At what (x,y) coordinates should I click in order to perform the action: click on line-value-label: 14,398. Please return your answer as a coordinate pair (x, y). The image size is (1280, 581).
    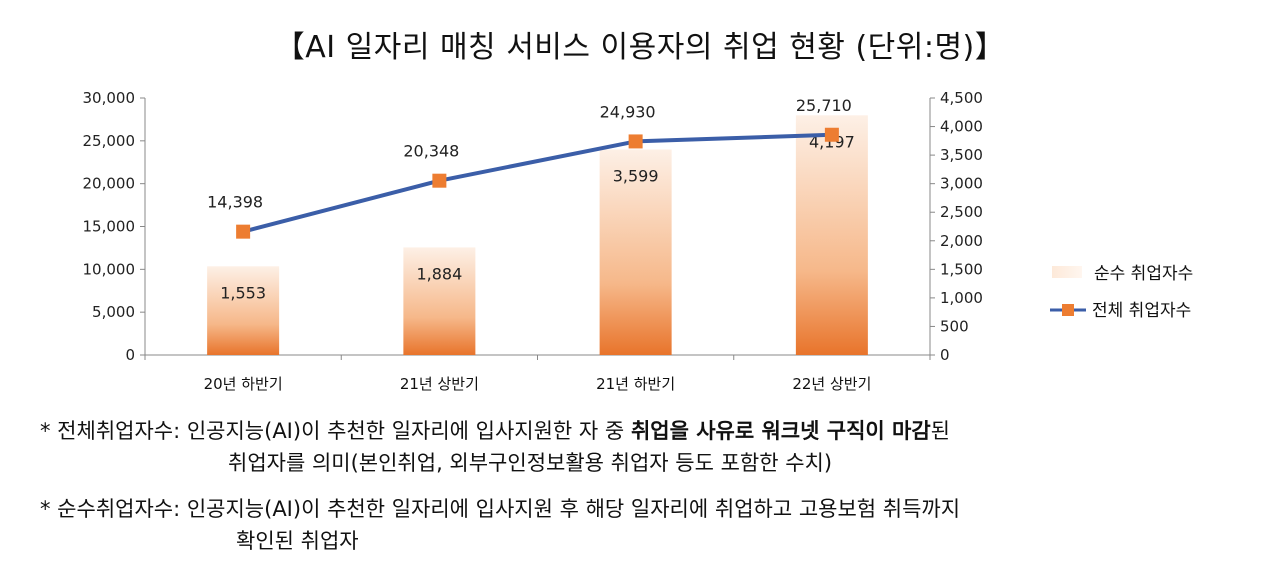
    Looking at the image, I should click on (235, 202).